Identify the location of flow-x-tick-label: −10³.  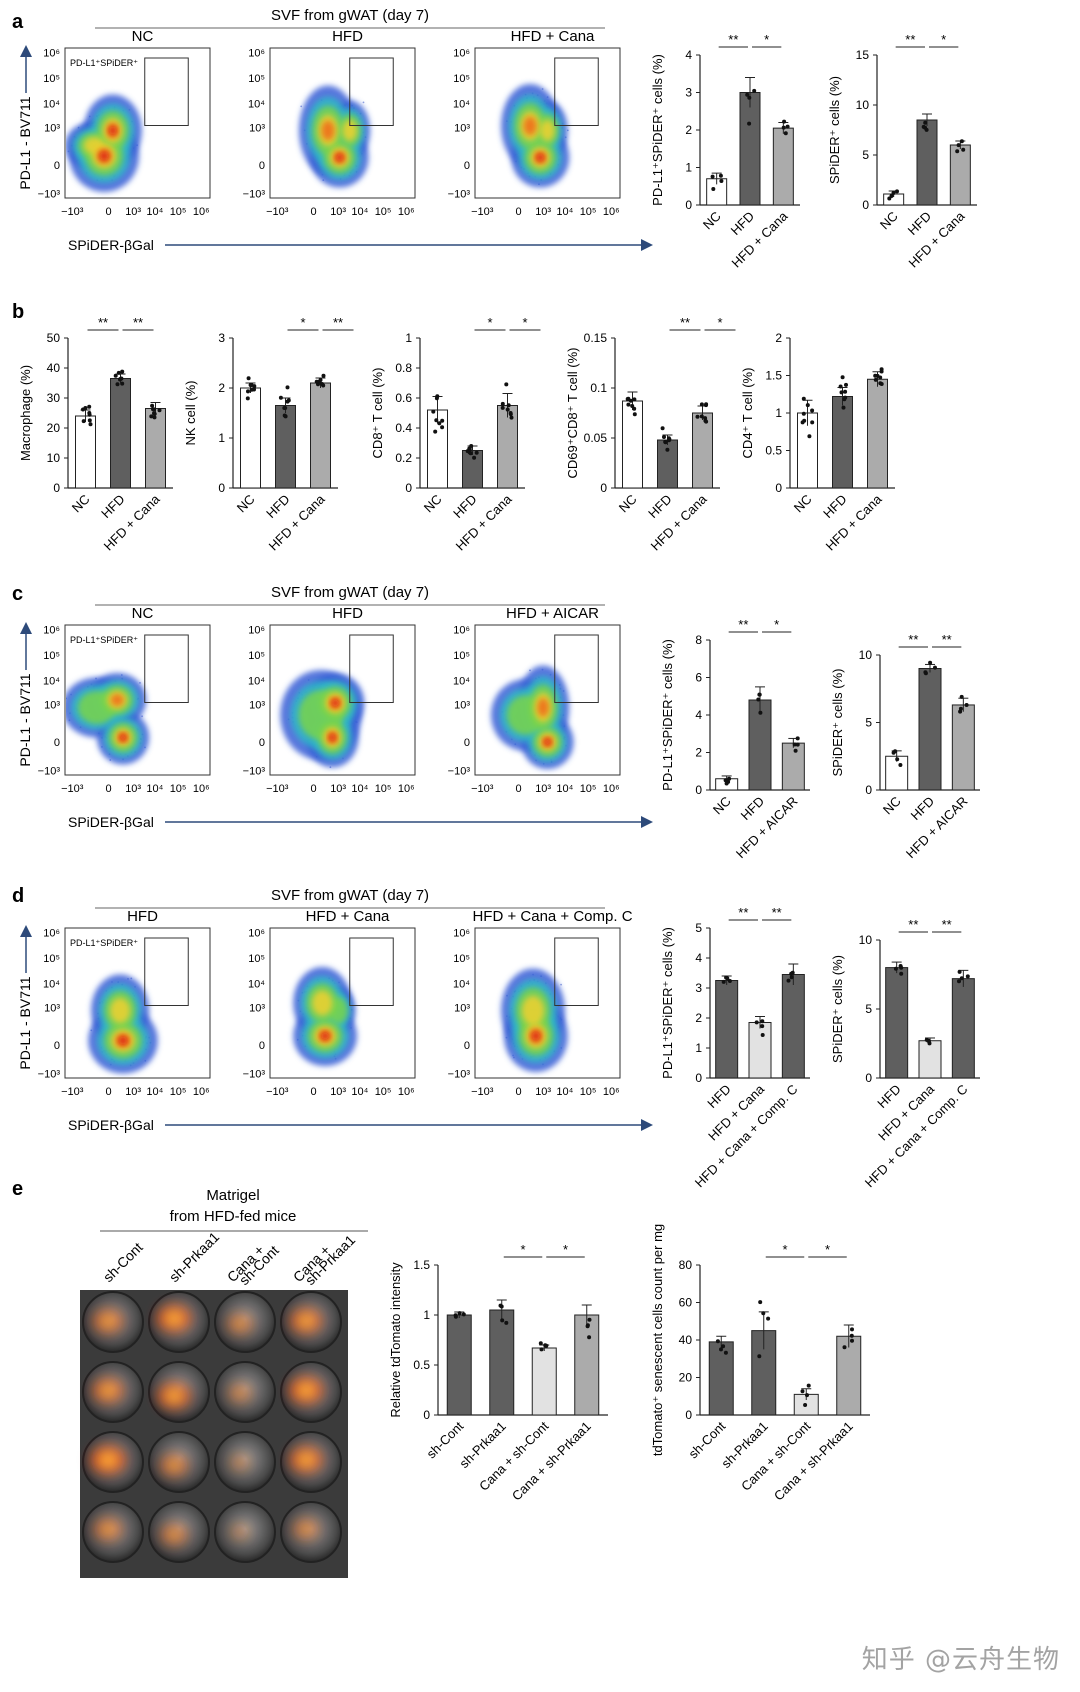
(482, 1092).